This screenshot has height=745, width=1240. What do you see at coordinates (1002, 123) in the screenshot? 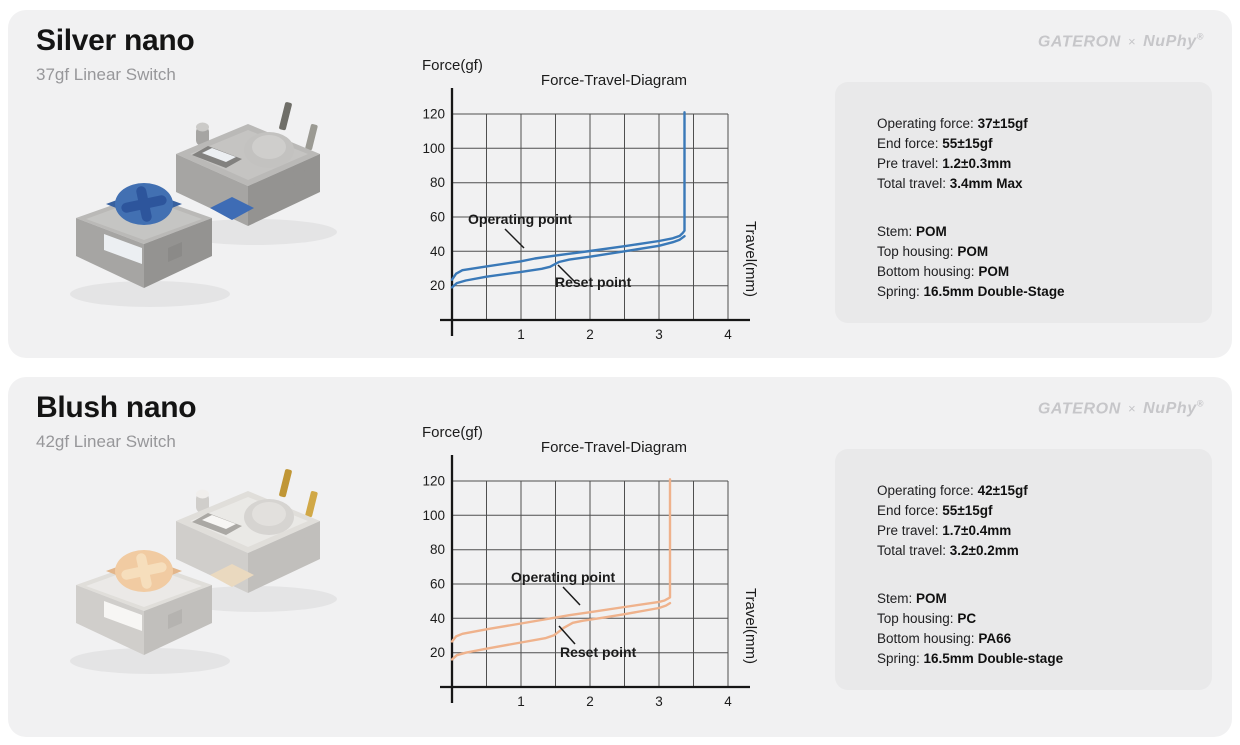
I see `spec-value: 37±15gf` at bounding box center [1002, 123].